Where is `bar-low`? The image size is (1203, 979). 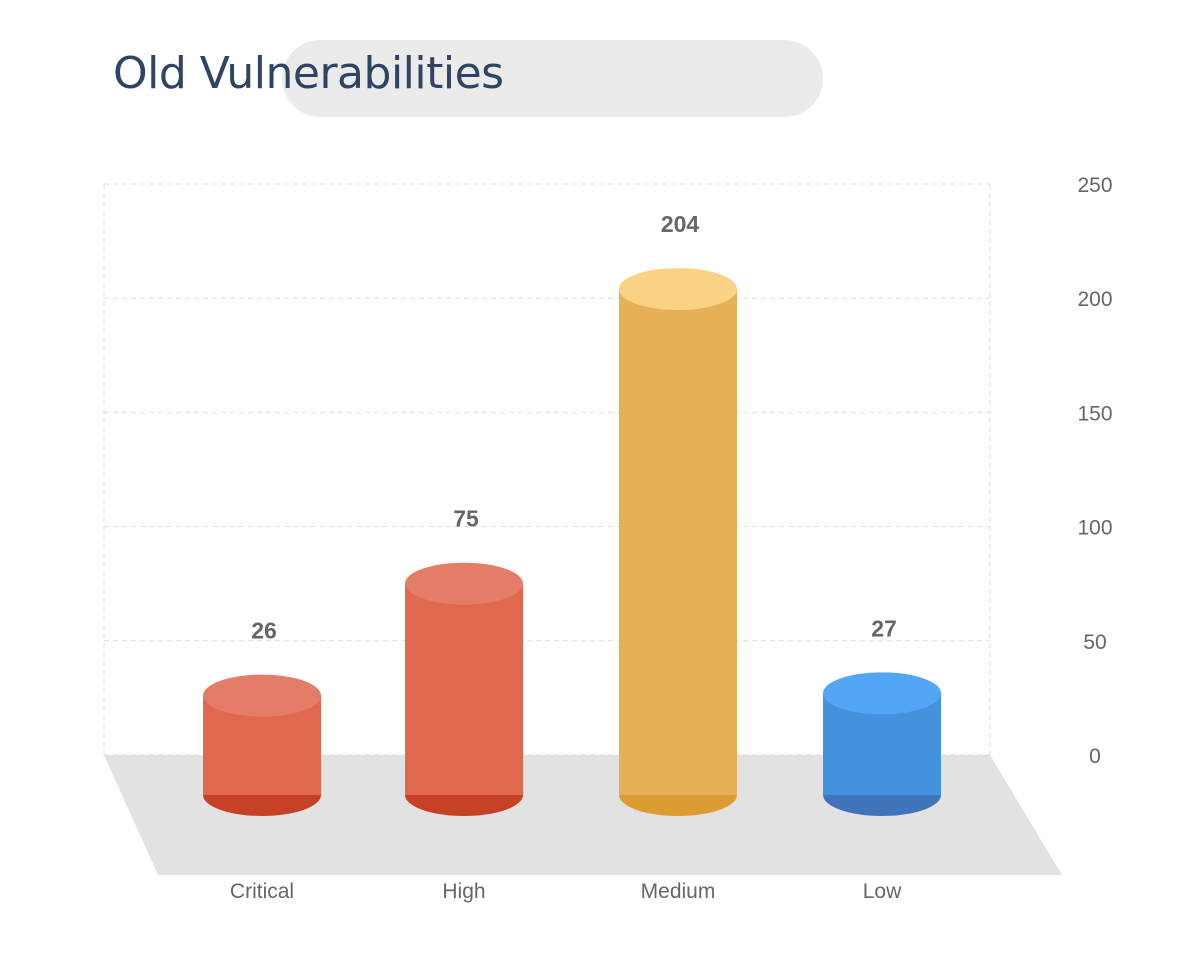
bar-low is located at coordinates (882, 744).